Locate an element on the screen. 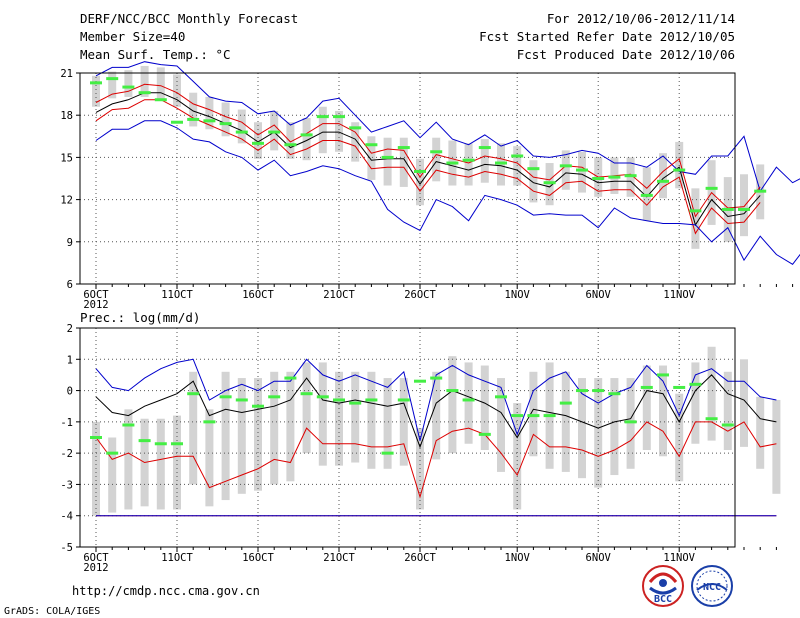 This screenshot has width=800, height=618. precip-y-tick-label: -3 is located at coordinates (66, 485).